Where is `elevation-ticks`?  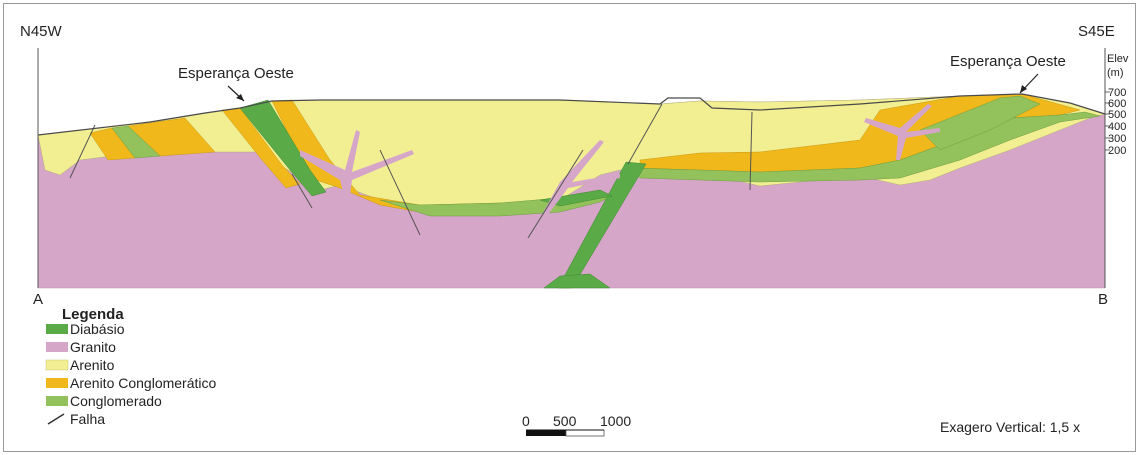
elevation-ticks is located at coordinates (1107, 121).